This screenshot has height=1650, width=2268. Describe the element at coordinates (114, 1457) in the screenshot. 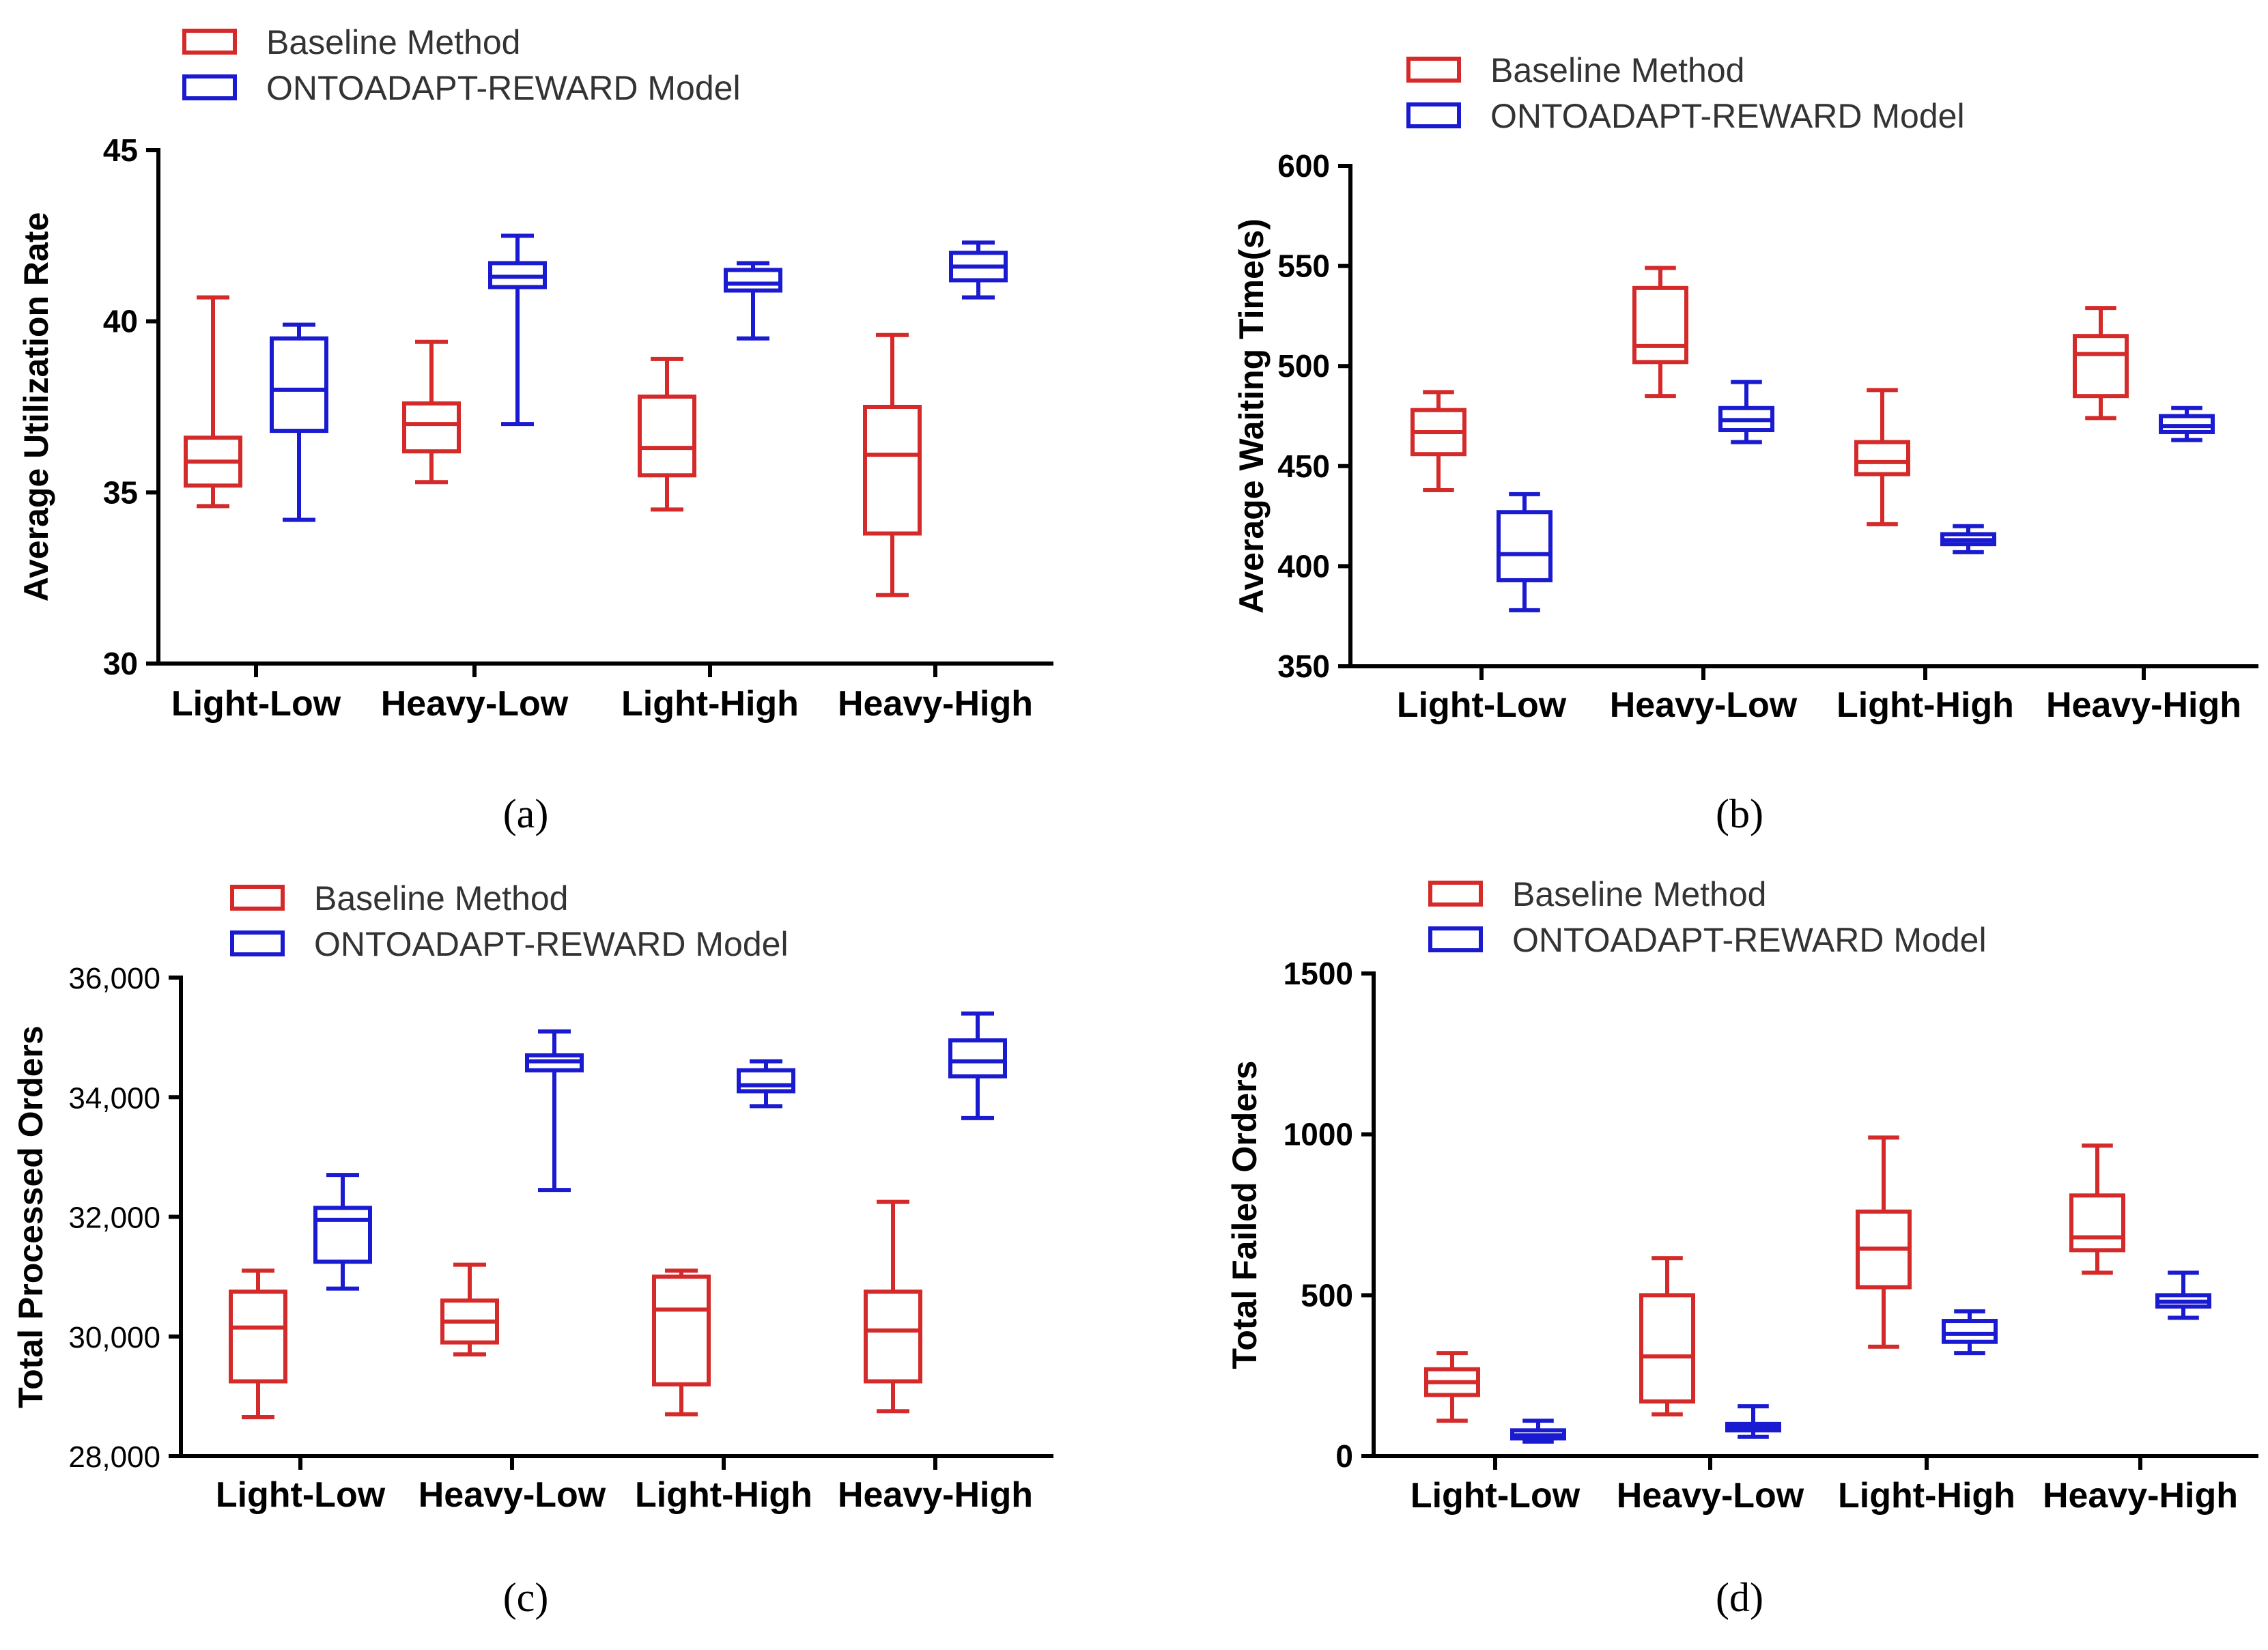

I see `y-tick-label: 28,000` at that location.